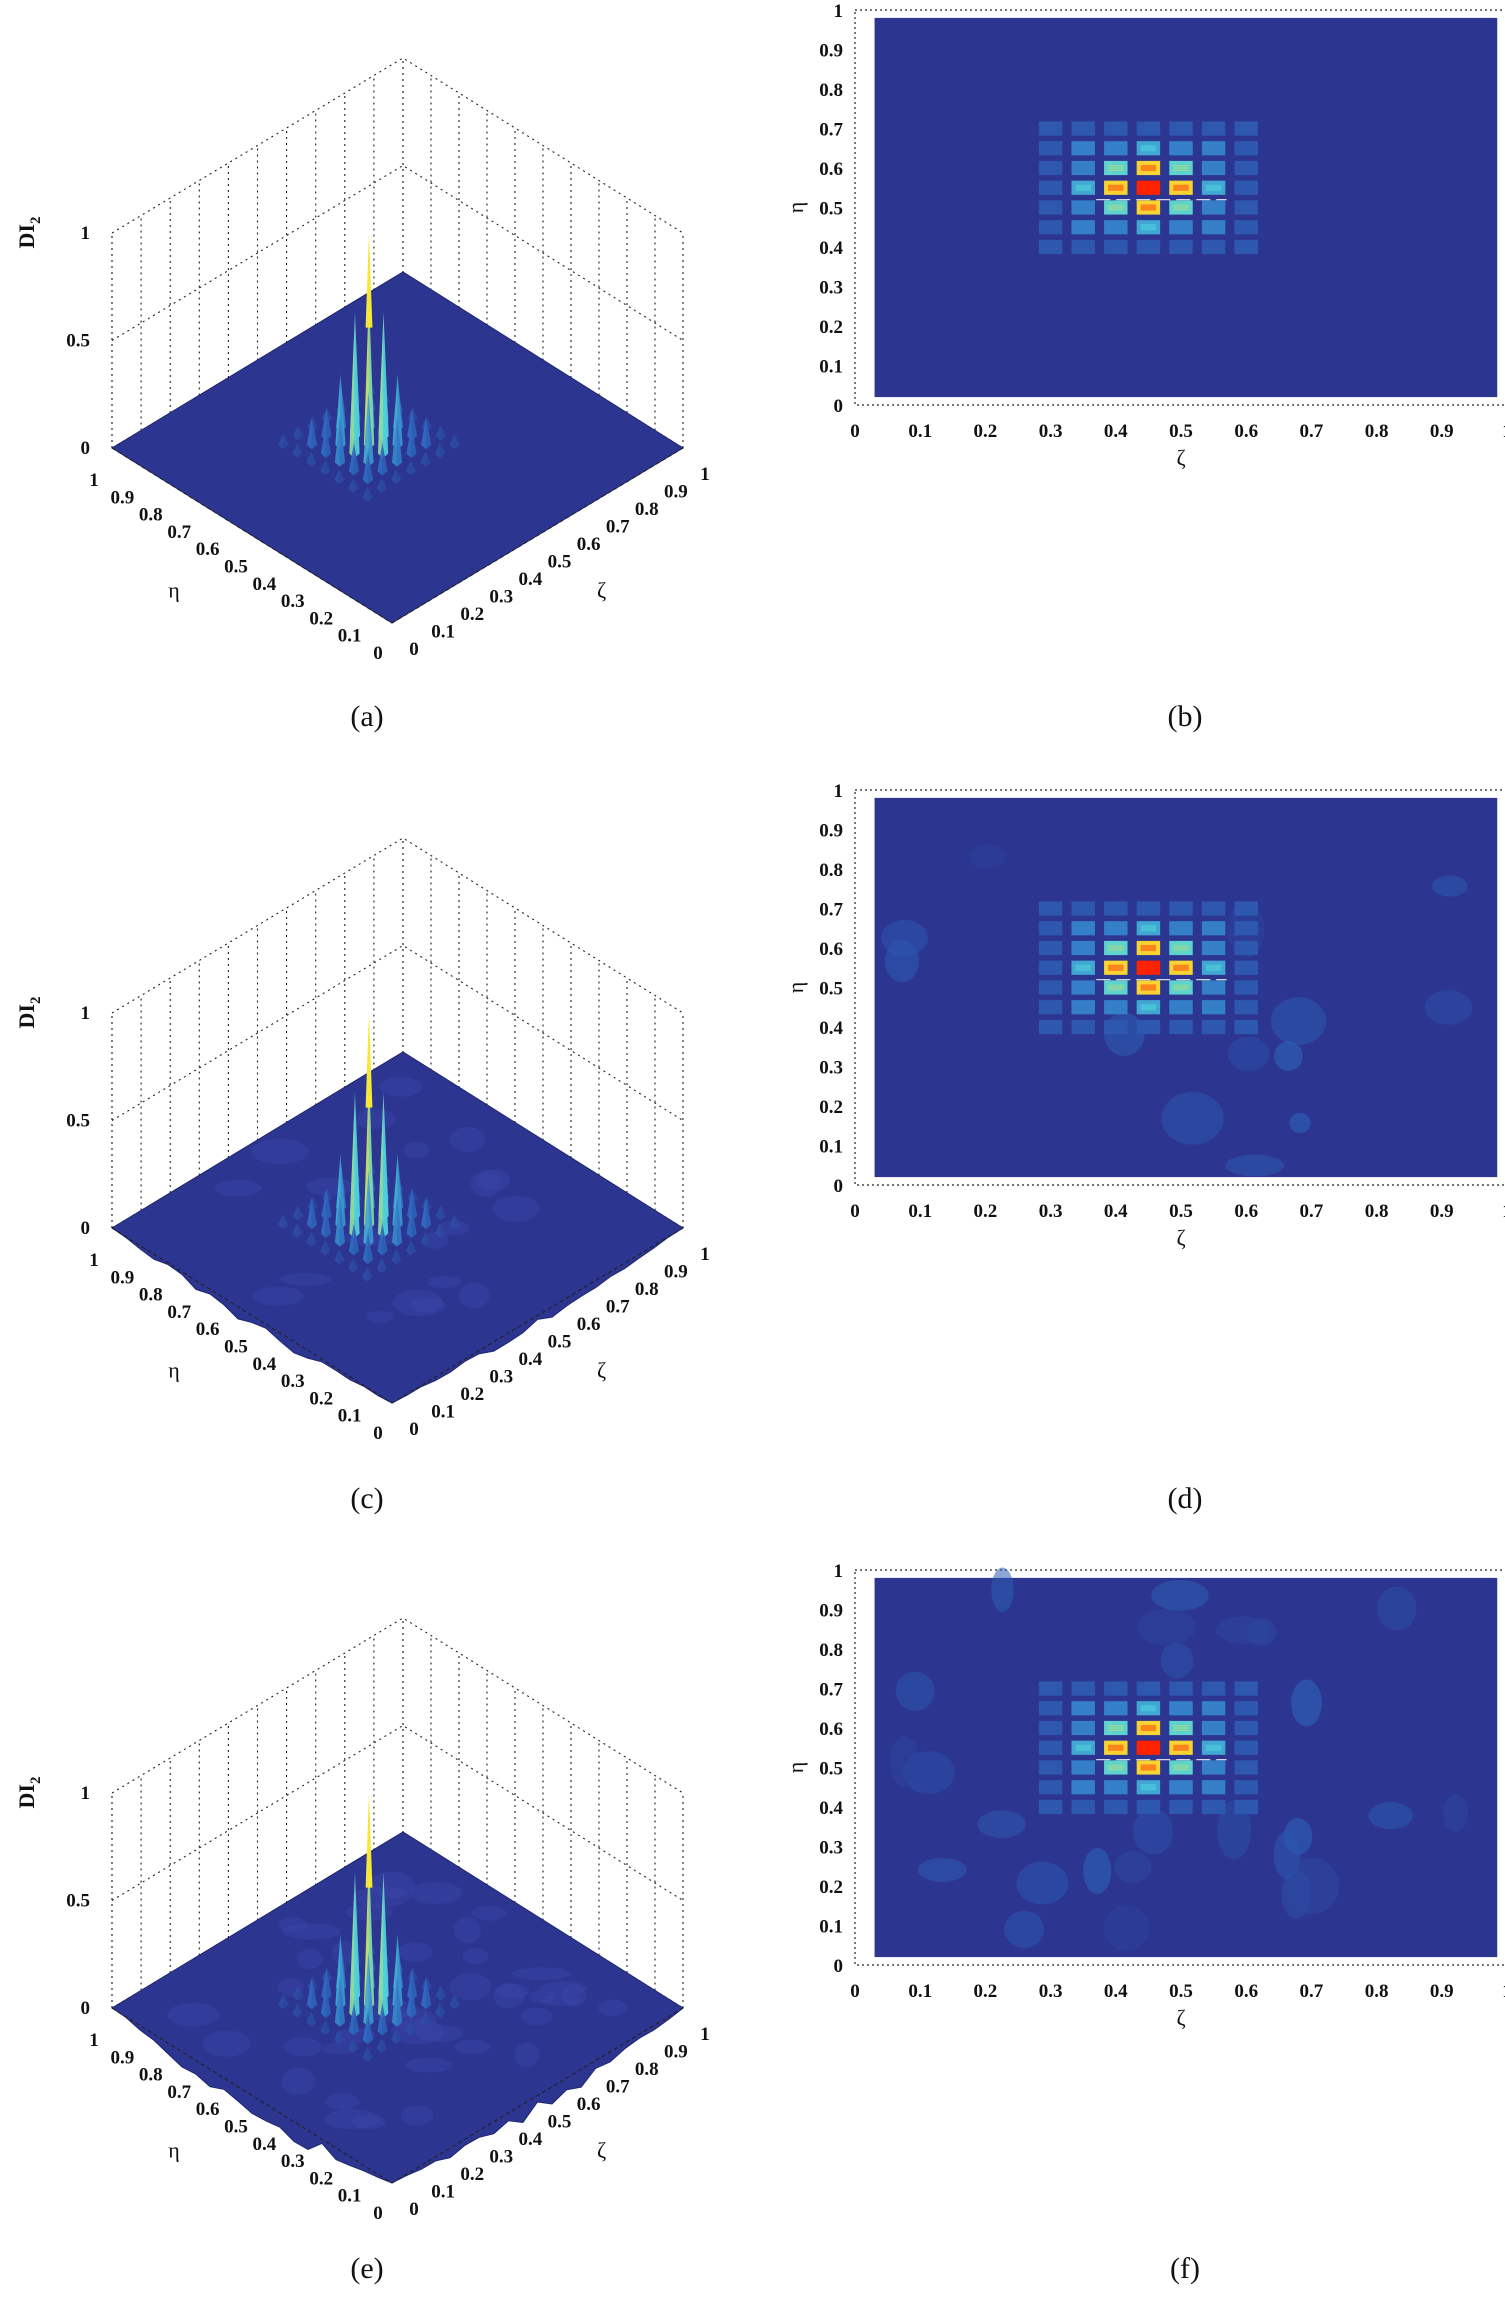 The width and height of the screenshot is (1505, 2299). I want to click on zeta-tick-label: 0.2, so click(472, 1394).